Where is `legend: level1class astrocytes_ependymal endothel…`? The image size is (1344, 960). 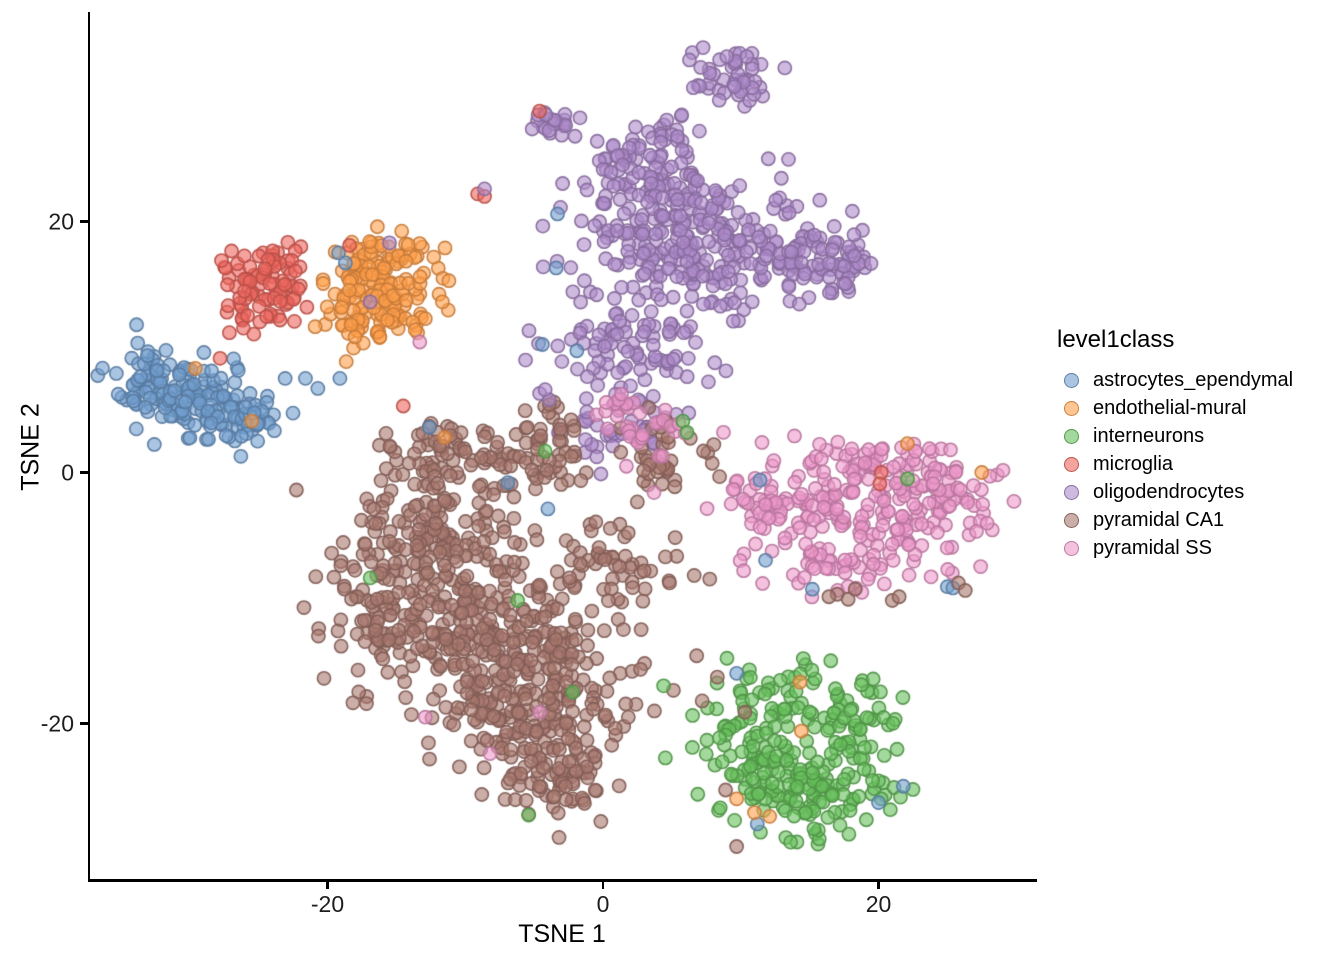 legend: level1class astrocytes_ependymal endothel… is located at coordinates (1175, 444).